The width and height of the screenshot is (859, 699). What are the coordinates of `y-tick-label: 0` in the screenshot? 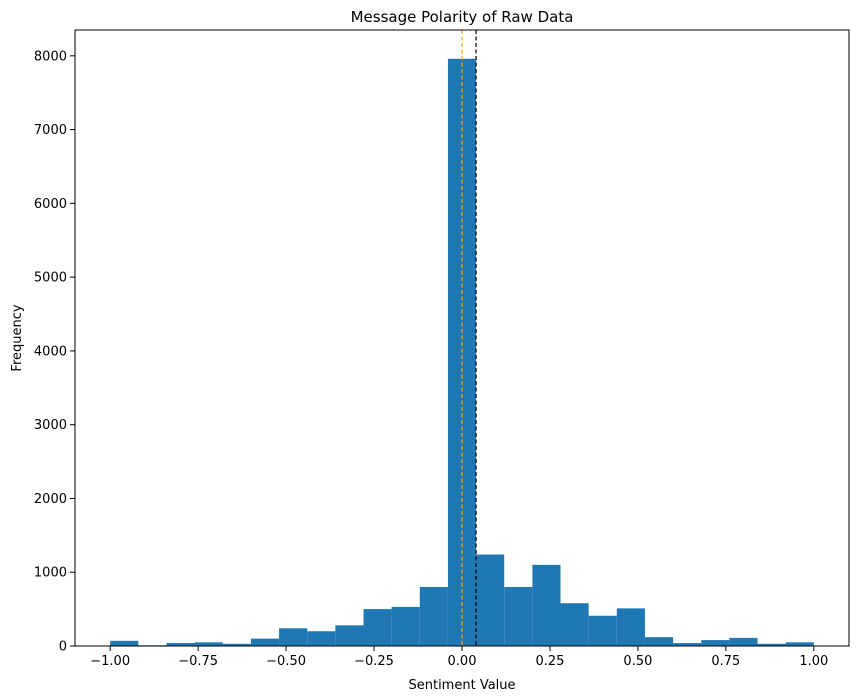 It's located at (63, 647).